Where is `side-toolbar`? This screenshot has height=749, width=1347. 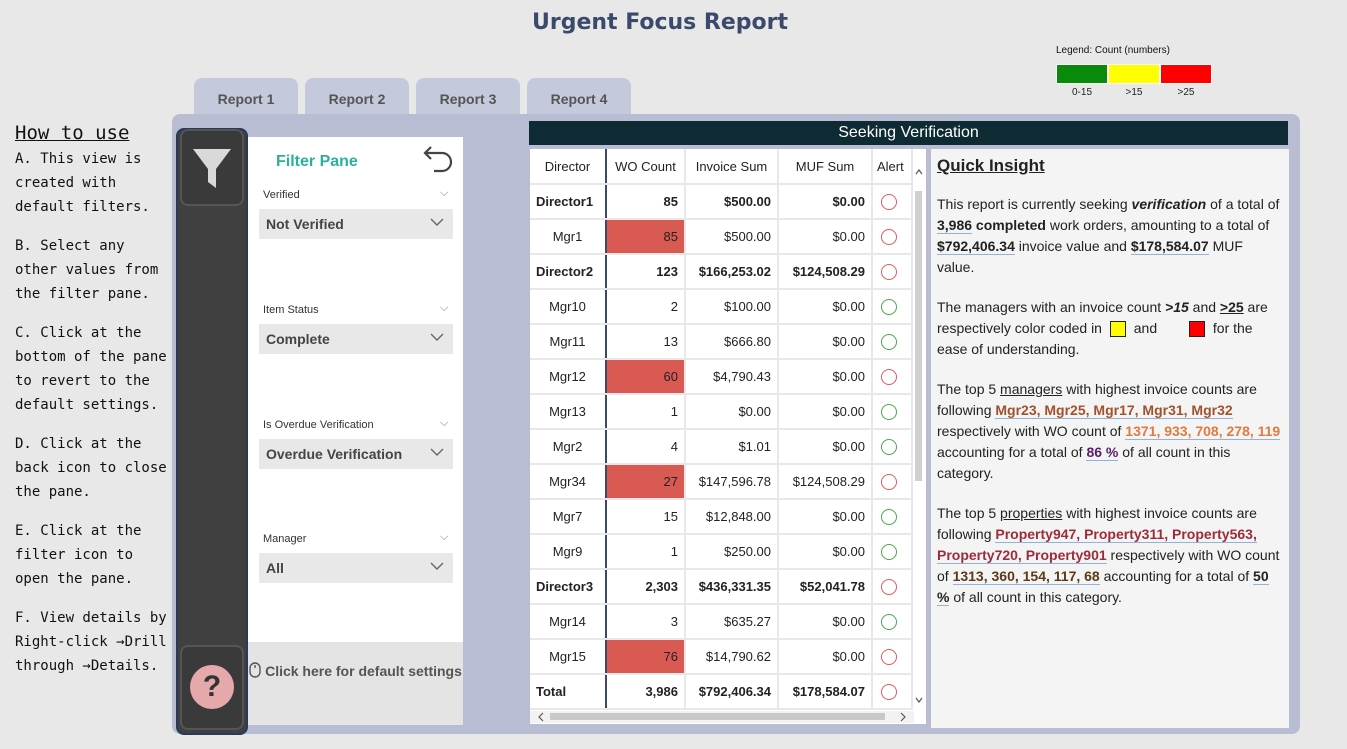
side-toolbar is located at coordinates (212, 431).